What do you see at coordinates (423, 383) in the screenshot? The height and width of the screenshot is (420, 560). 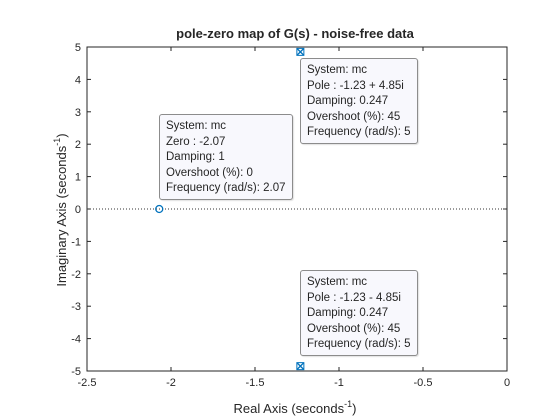 I see `x-tick-label: -0.5` at bounding box center [423, 383].